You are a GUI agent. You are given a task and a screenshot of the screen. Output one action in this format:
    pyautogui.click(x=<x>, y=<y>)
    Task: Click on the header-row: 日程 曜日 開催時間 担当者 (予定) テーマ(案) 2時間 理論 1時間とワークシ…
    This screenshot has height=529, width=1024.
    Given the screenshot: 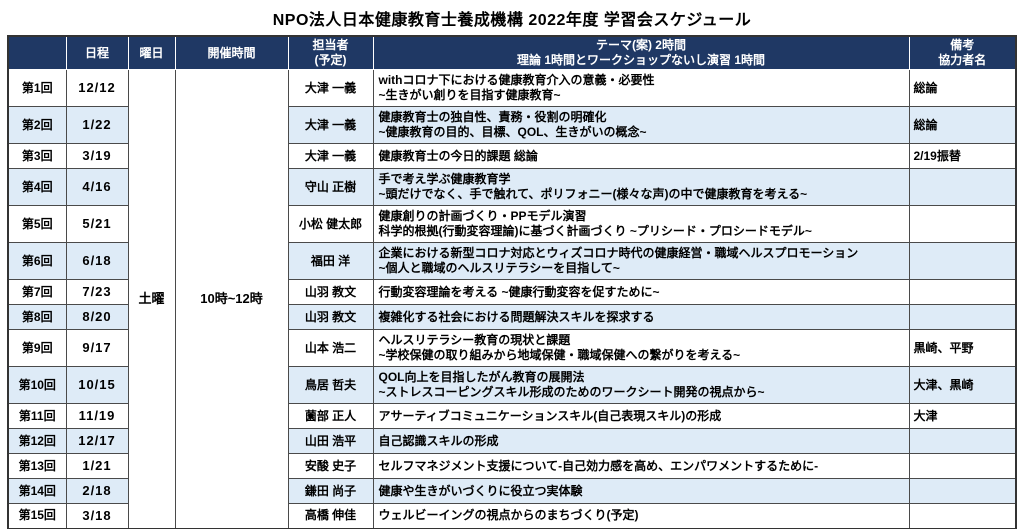 What is the action you would take?
    pyautogui.click(x=512, y=52)
    